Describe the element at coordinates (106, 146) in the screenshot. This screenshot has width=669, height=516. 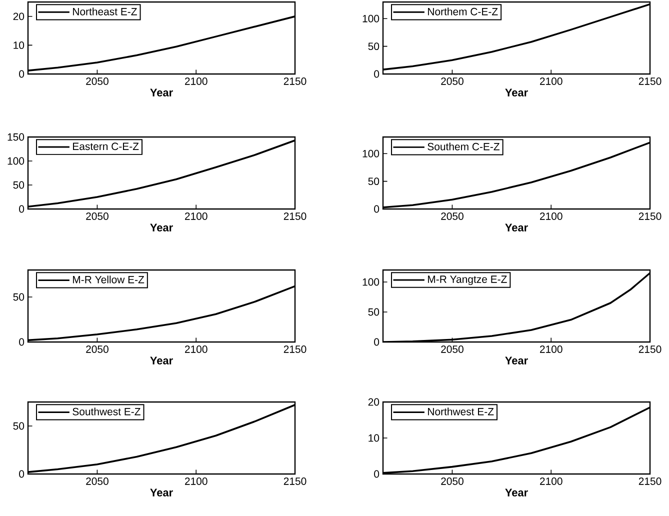
I see `legend-label: Eastern C-E-Z` at that location.